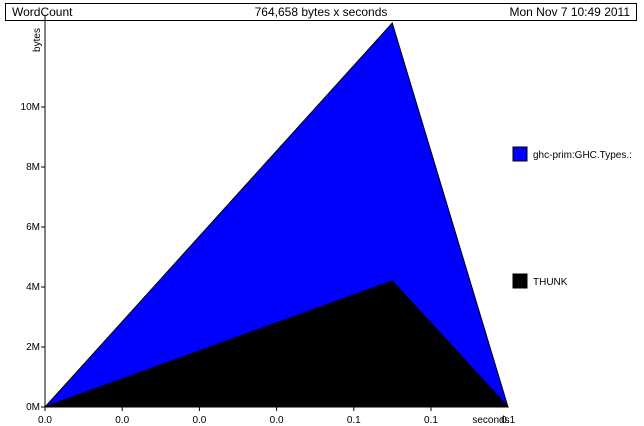  Describe the element at coordinates (33, 167) in the screenshot. I see `y-tick-label: 8M` at that location.